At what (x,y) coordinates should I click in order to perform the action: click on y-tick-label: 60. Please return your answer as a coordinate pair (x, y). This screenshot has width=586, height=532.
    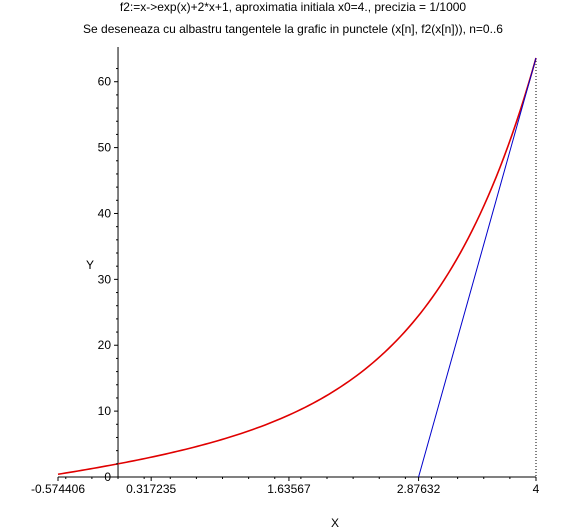
    Looking at the image, I should click on (105, 82).